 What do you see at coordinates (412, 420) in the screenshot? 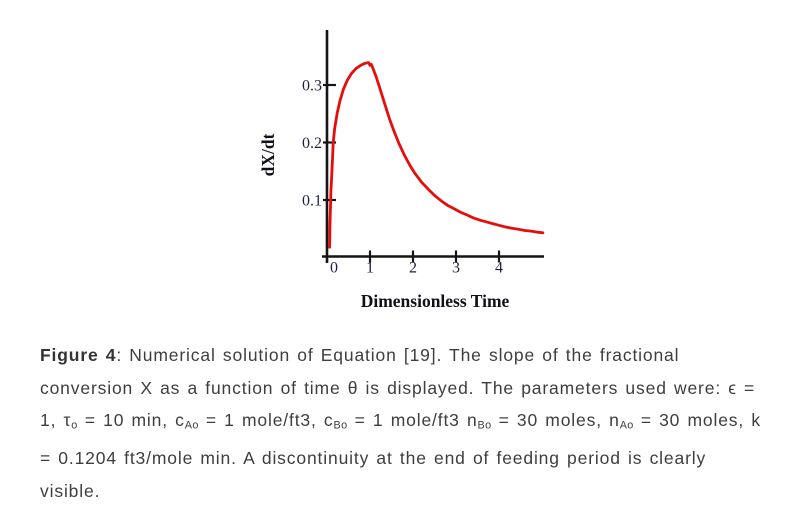
I see `caption-text: = 1 mole/ft3 n` at bounding box center [412, 420].